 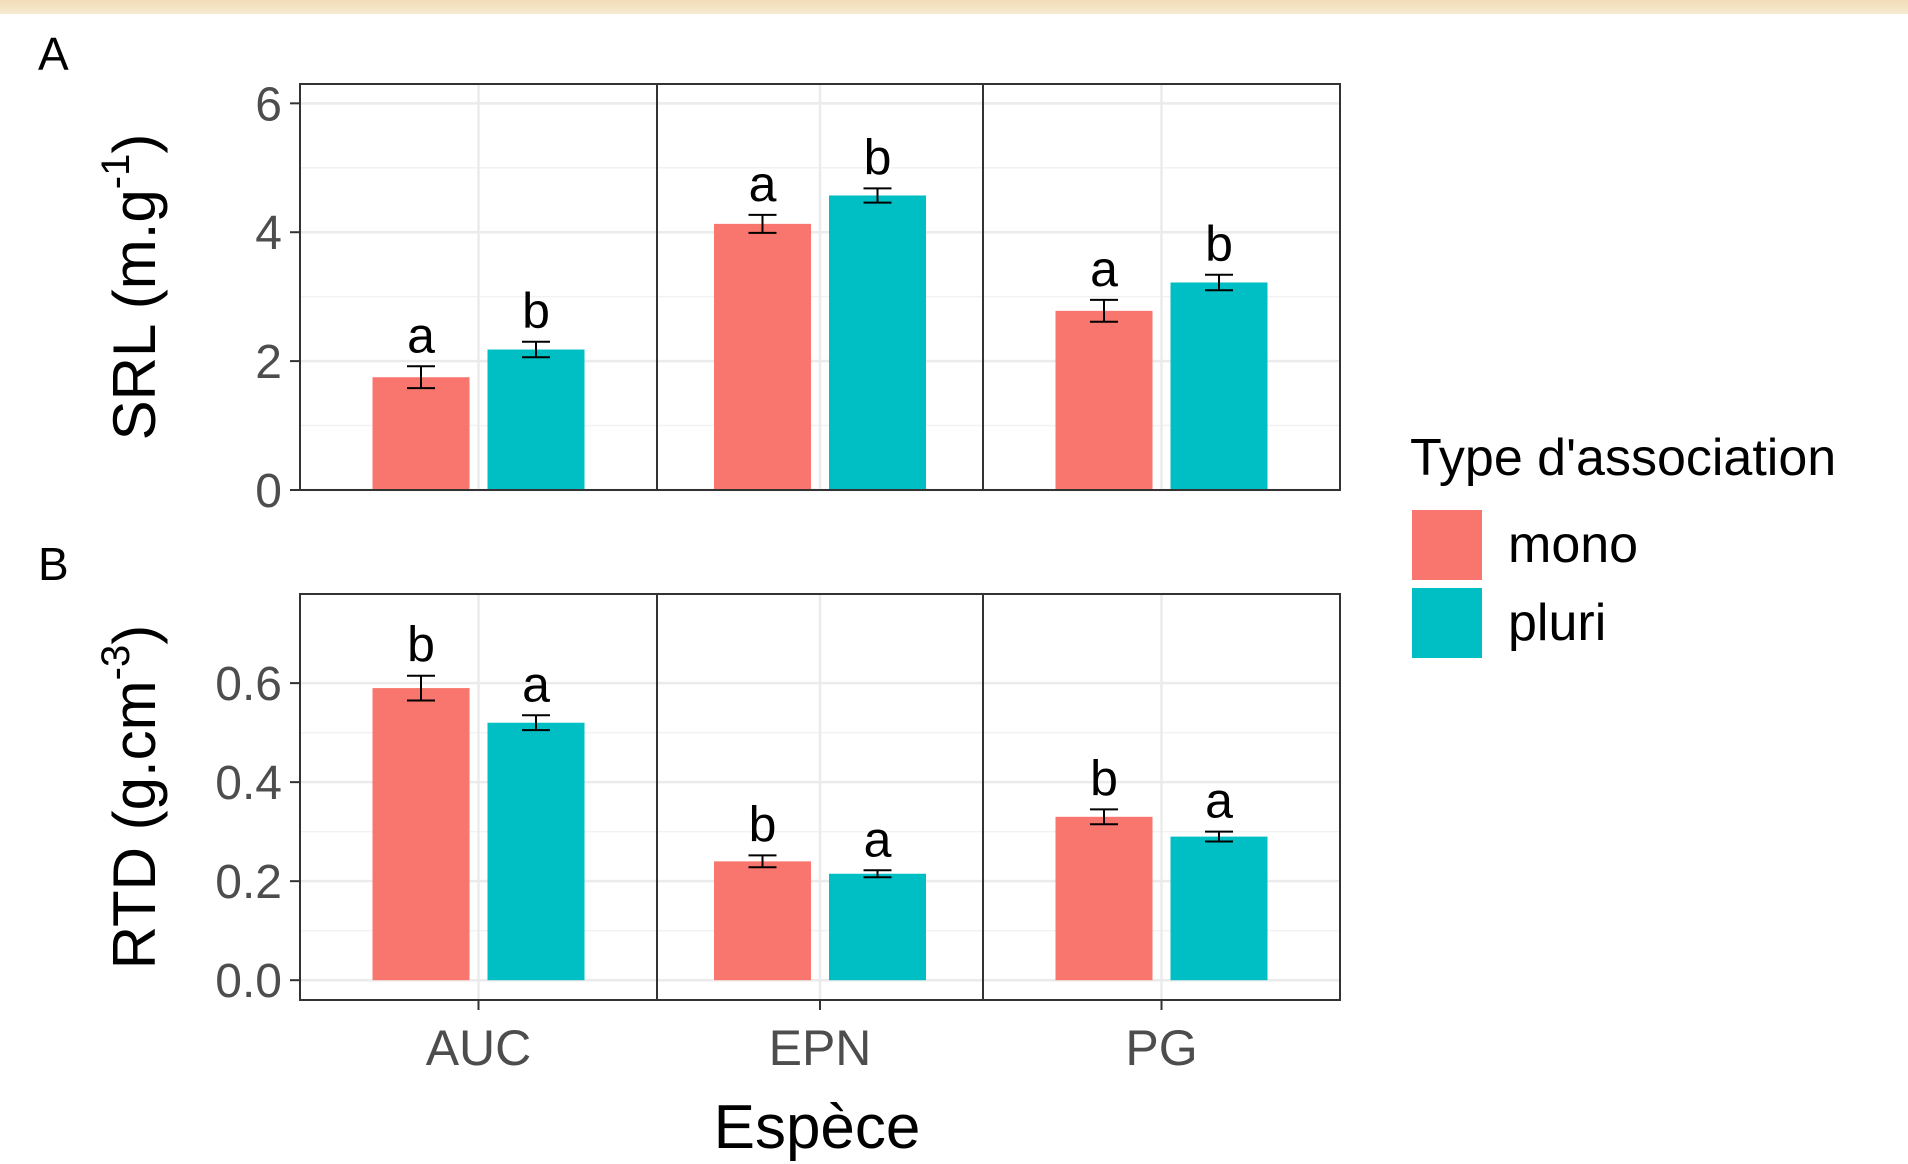 What do you see at coordinates (248, 882) in the screenshot?
I see `y-tick-label: 0.2` at bounding box center [248, 882].